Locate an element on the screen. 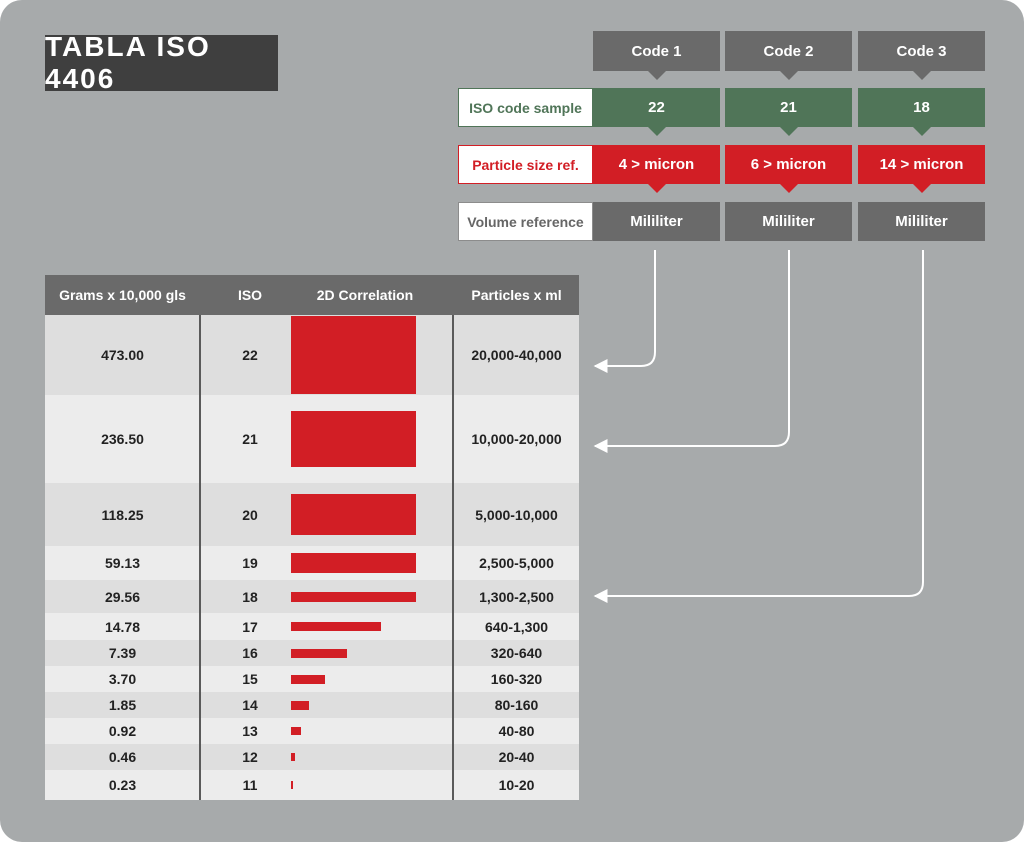 The width and height of the screenshot is (1024, 842). cell-particles: 160-320 is located at coordinates (516, 679).